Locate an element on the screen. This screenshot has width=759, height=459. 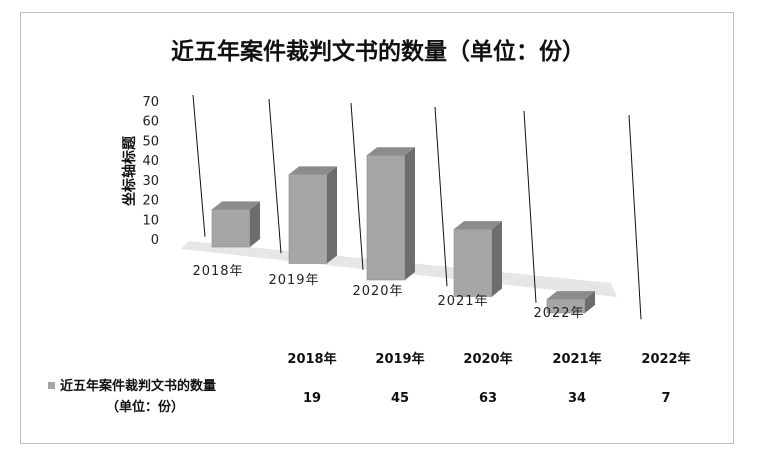
category-label: 2020年 is located at coordinates (377, 291).